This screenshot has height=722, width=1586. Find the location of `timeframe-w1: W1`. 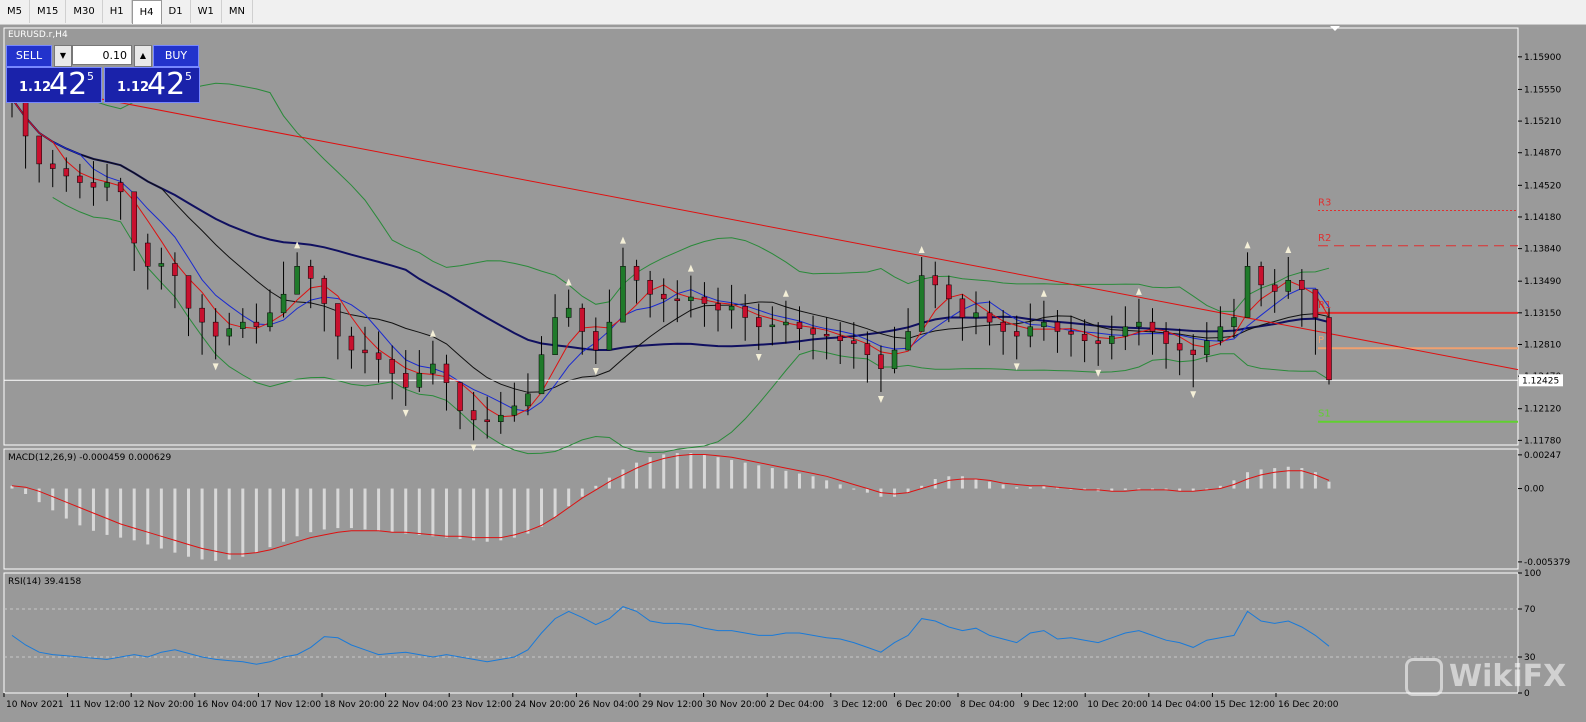

timeframe-w1: W1 is located at coordinates (206, 11).